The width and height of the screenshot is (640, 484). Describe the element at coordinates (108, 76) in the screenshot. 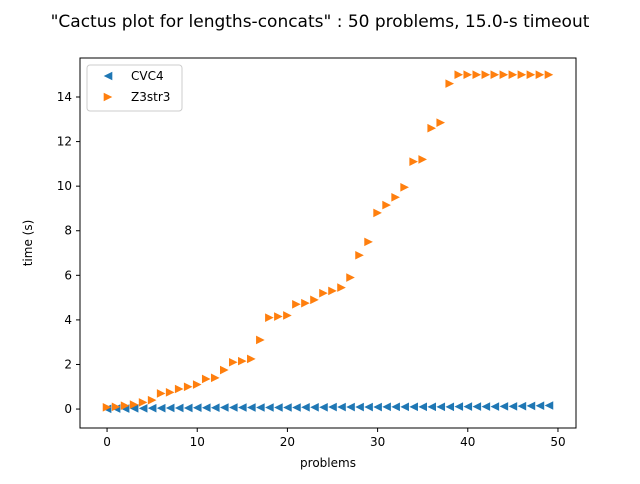

I see `legend-marker-cvc4` at that location.